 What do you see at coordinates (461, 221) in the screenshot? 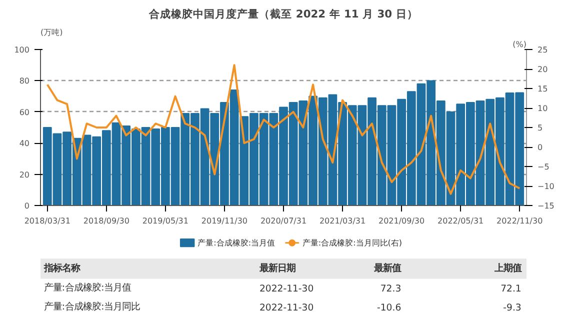
I see `x-tick-label: 2022/05/31` at bounding box center [461, 221].